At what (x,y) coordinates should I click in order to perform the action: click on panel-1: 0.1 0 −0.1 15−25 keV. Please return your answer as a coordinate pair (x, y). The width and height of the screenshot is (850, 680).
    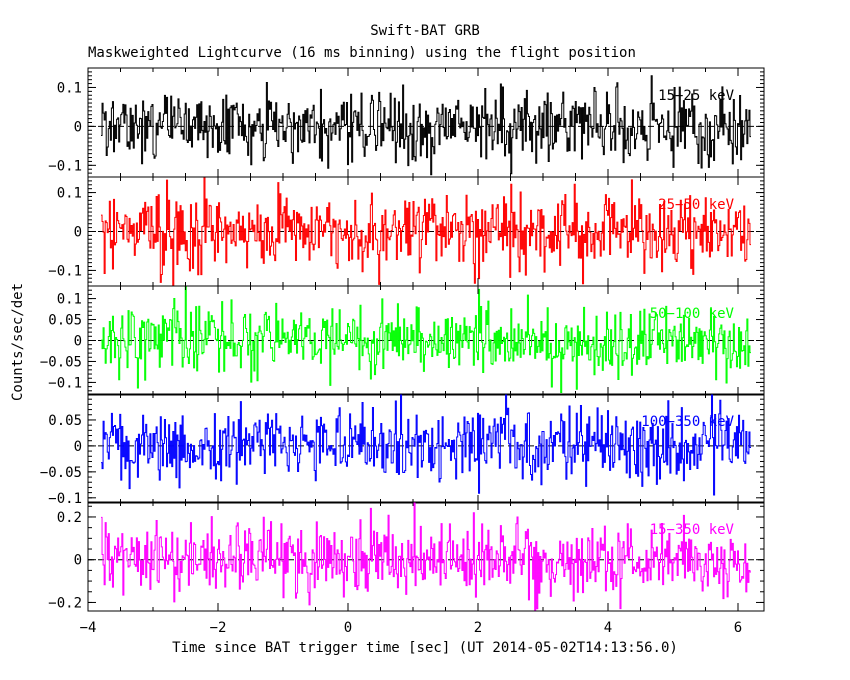
    Looking at the image, I should click on (406, 122).